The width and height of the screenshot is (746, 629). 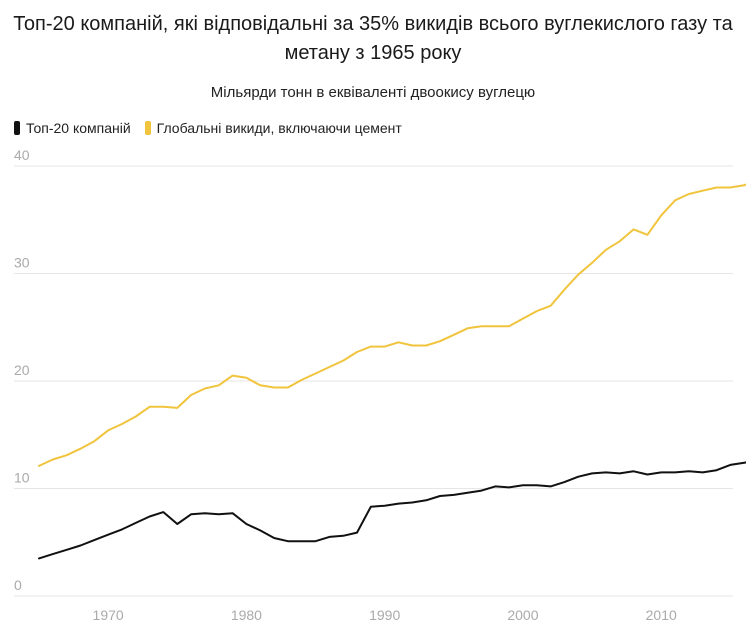 What do you see at coordinates (392, 510) in the screenshot?
I see `series-line-top20` at bounding box center [392, 510].